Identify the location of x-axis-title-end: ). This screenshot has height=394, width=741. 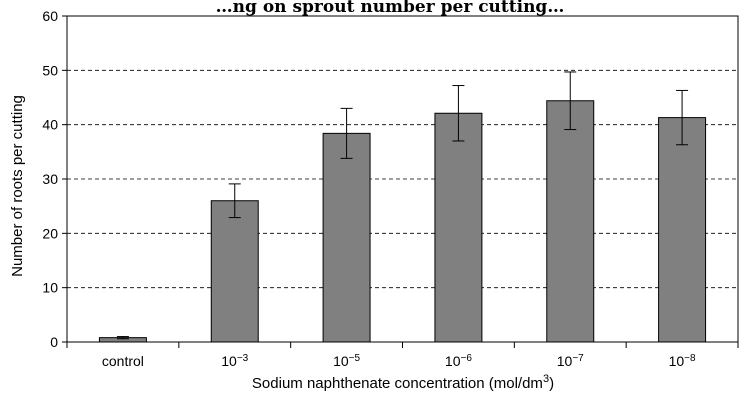
(551, 383).